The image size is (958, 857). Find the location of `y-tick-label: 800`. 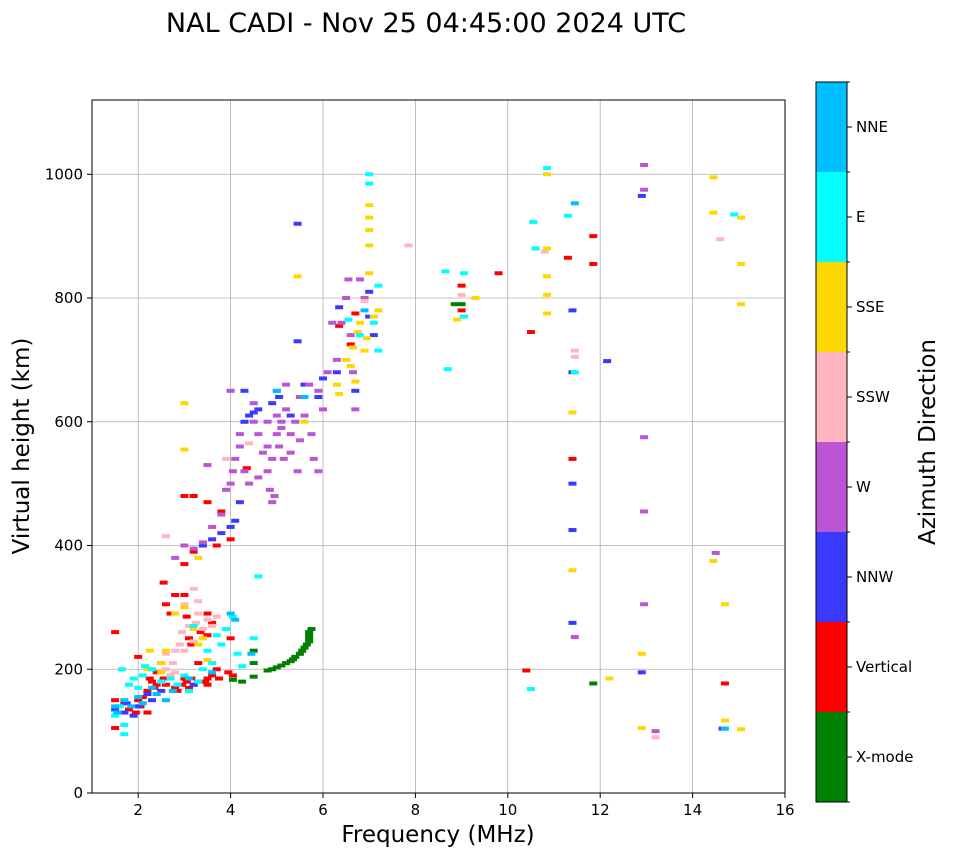

y-tick-label: 800 is located at coordinates (68, 298).